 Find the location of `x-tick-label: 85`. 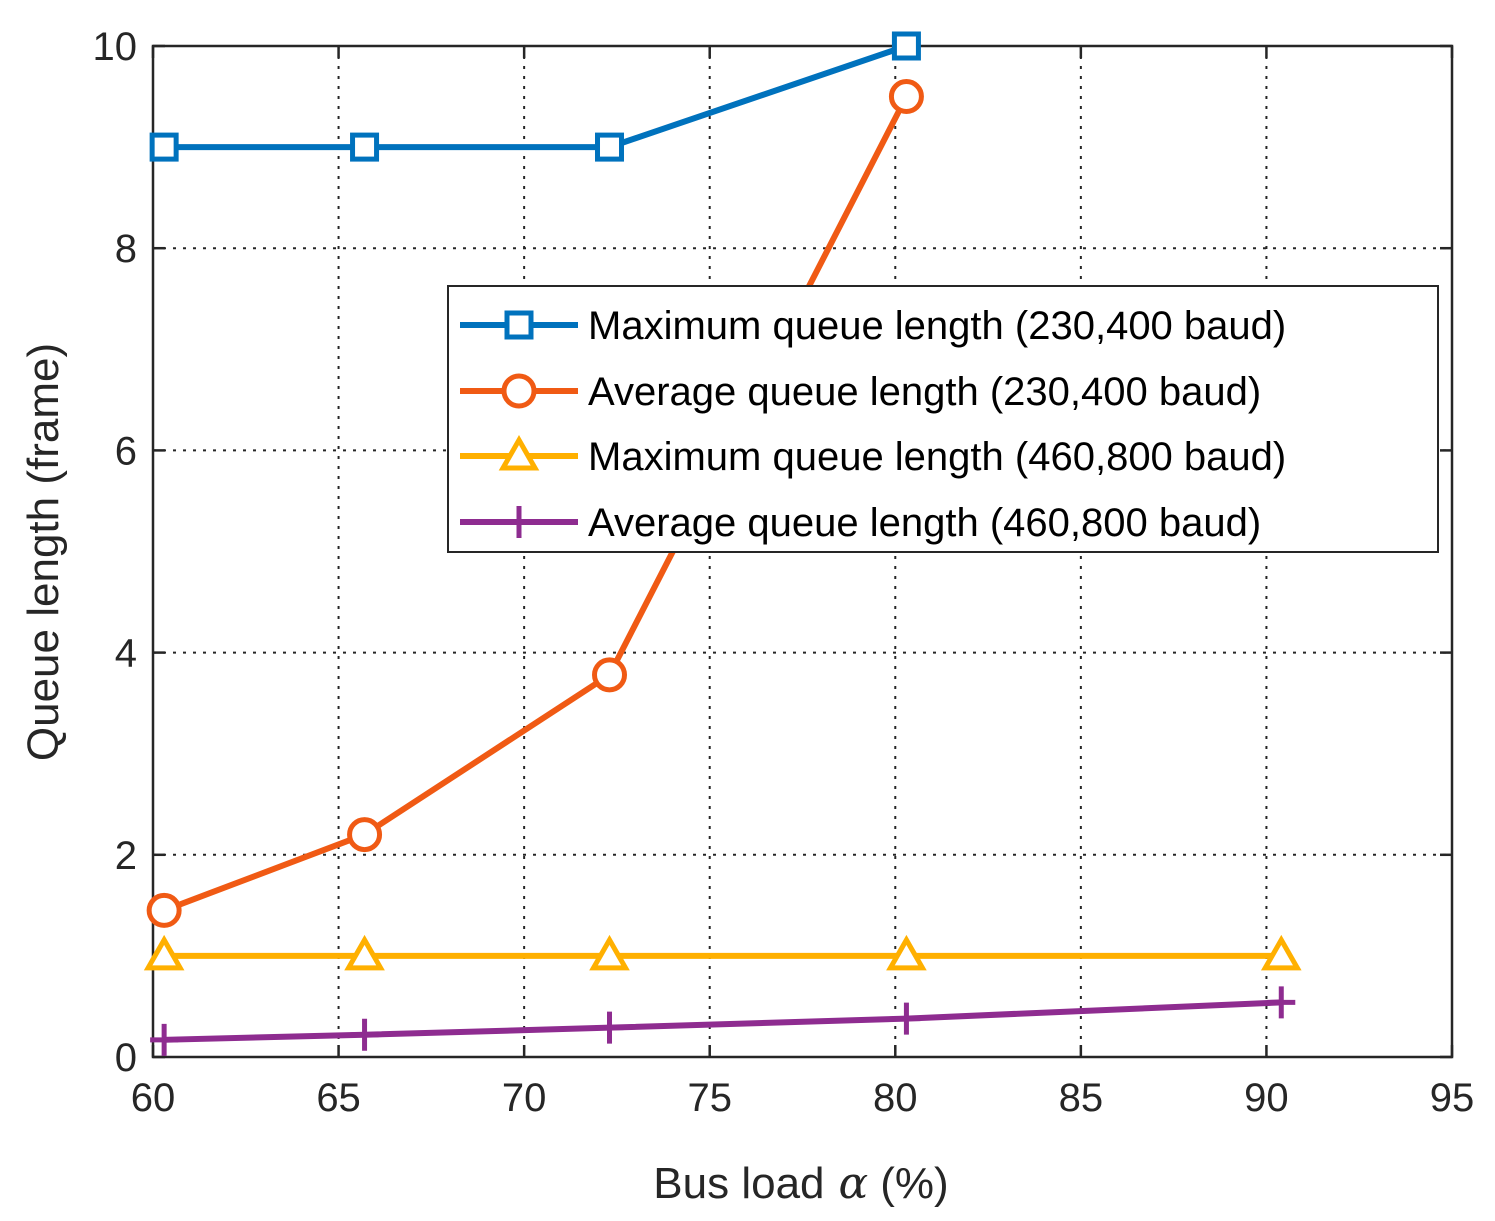

x-tick-label: 85 is located at coordinates (1081, 1098).